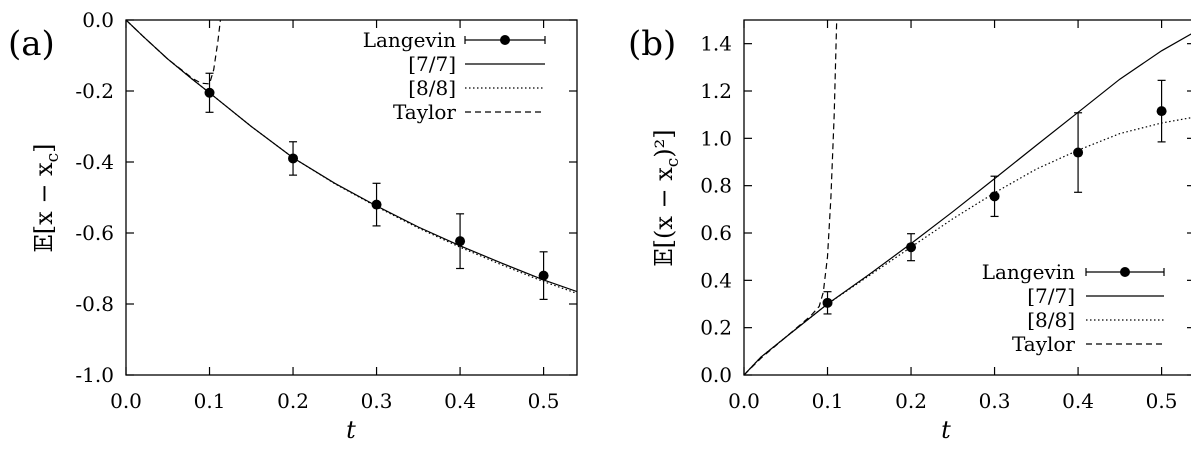 This screenshot has height=449, width=1191. What do you see at coordinates (1028, 272) in the screenshot?
I see `panel-b-legend-langevin-label: Langevin` at bounding box center [1028, 272].